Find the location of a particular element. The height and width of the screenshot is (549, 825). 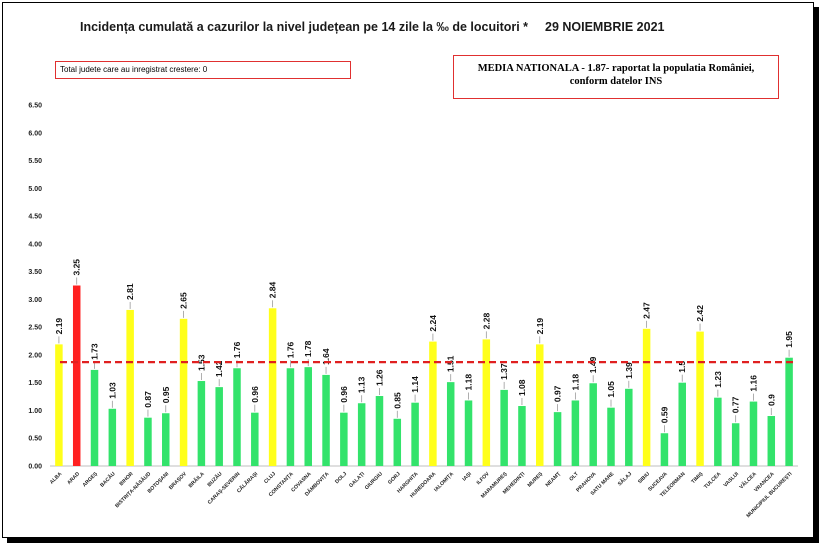

data-label: 2.42 is located at coordinates (700, 313).